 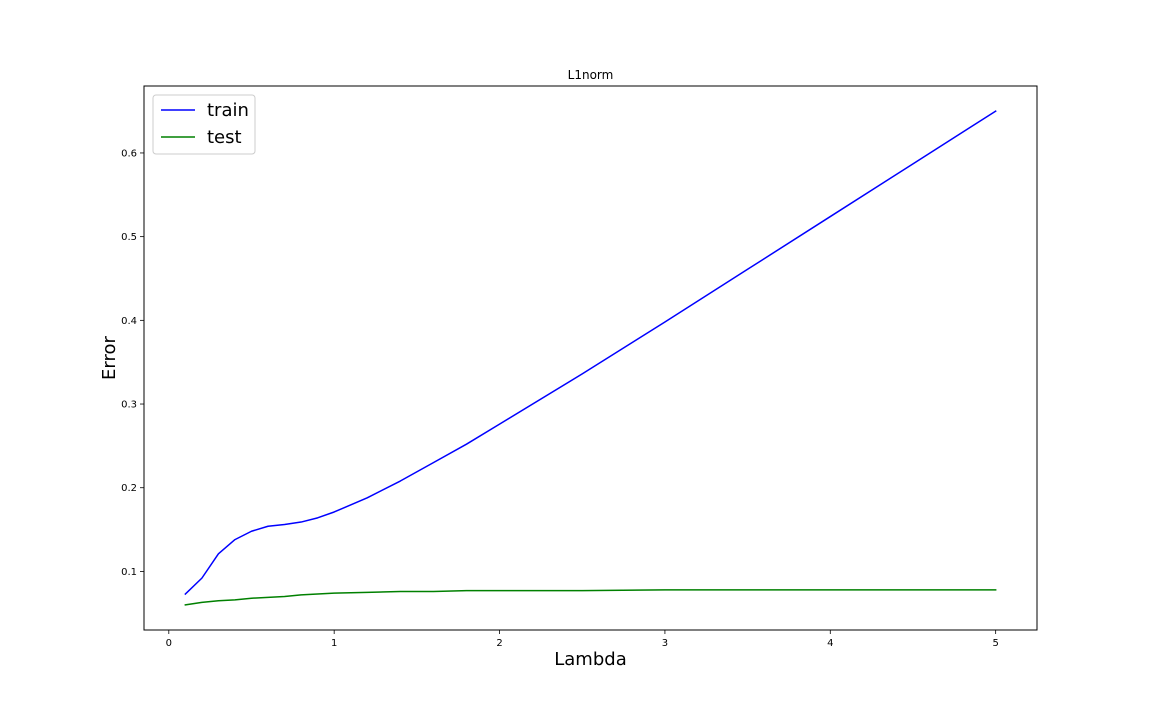 I want to click on legend: train test, so click(x=204, y=124).